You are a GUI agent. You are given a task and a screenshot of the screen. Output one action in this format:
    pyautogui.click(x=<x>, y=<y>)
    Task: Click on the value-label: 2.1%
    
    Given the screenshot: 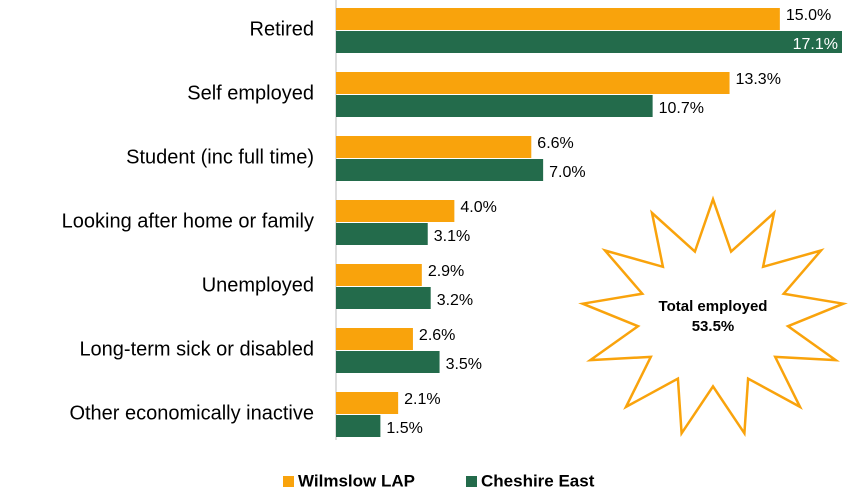 What is the action you would take?
    pyautogui.click(x=422, y=399)
    